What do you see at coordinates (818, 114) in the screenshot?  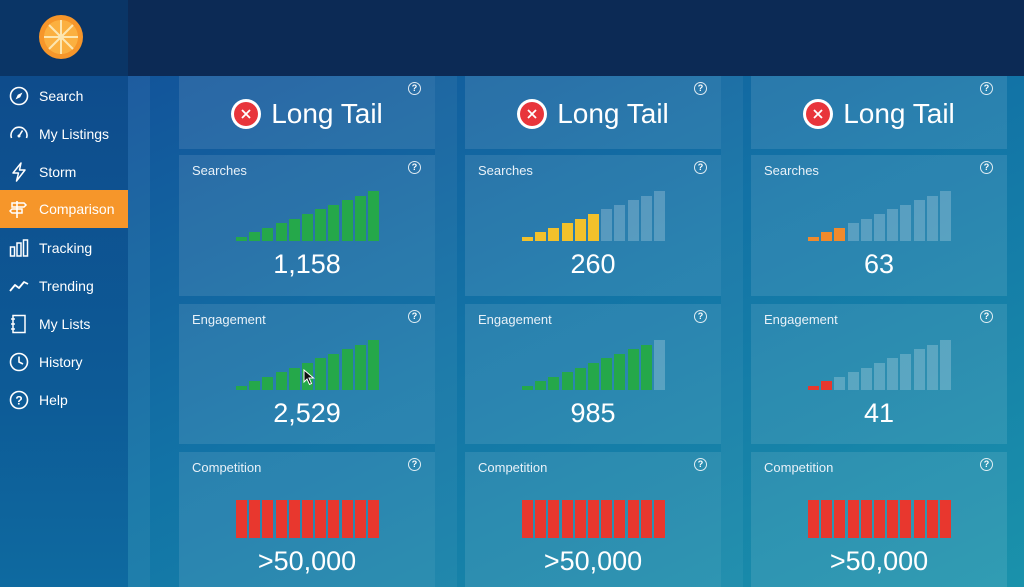 I see `fail-x-icon` at bounding box center [818, 114].